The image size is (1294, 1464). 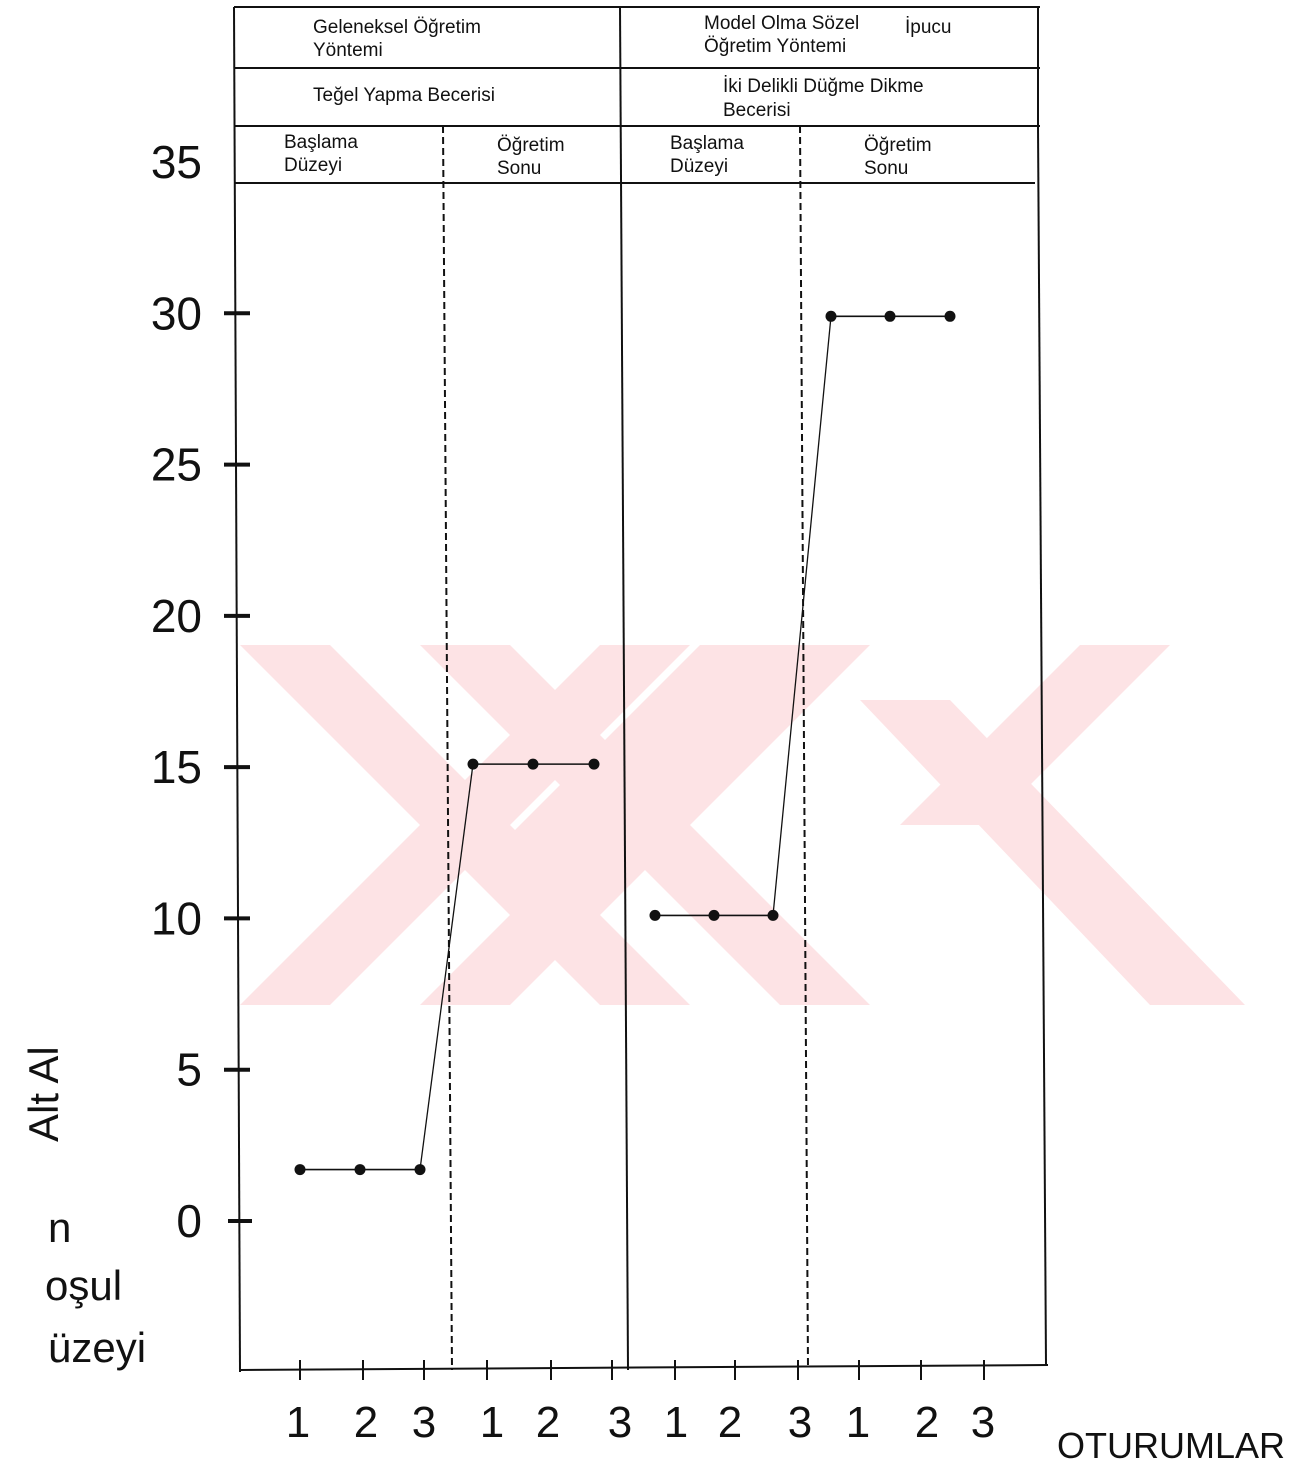 I want to click on skill-2-line2: Becerisi, so click(x=757, y=110).